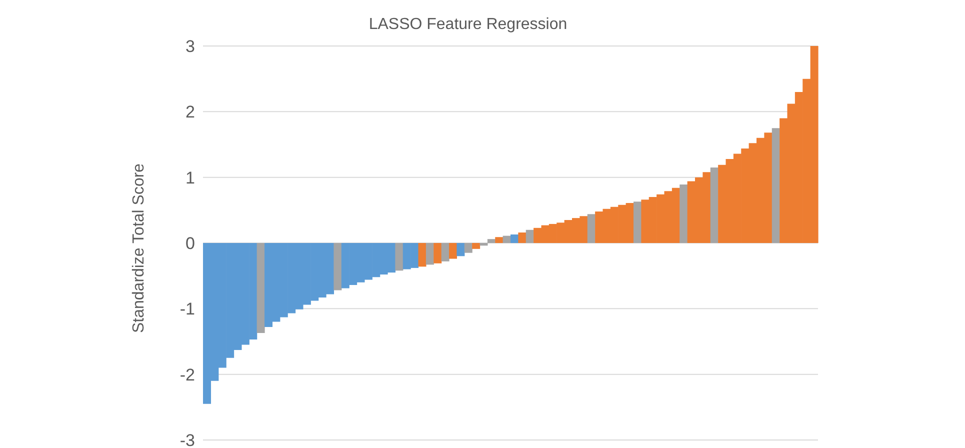  Describe the element at coordinates (190, 244) in the screenshot. I see `y-tick-label: 0` at that location.